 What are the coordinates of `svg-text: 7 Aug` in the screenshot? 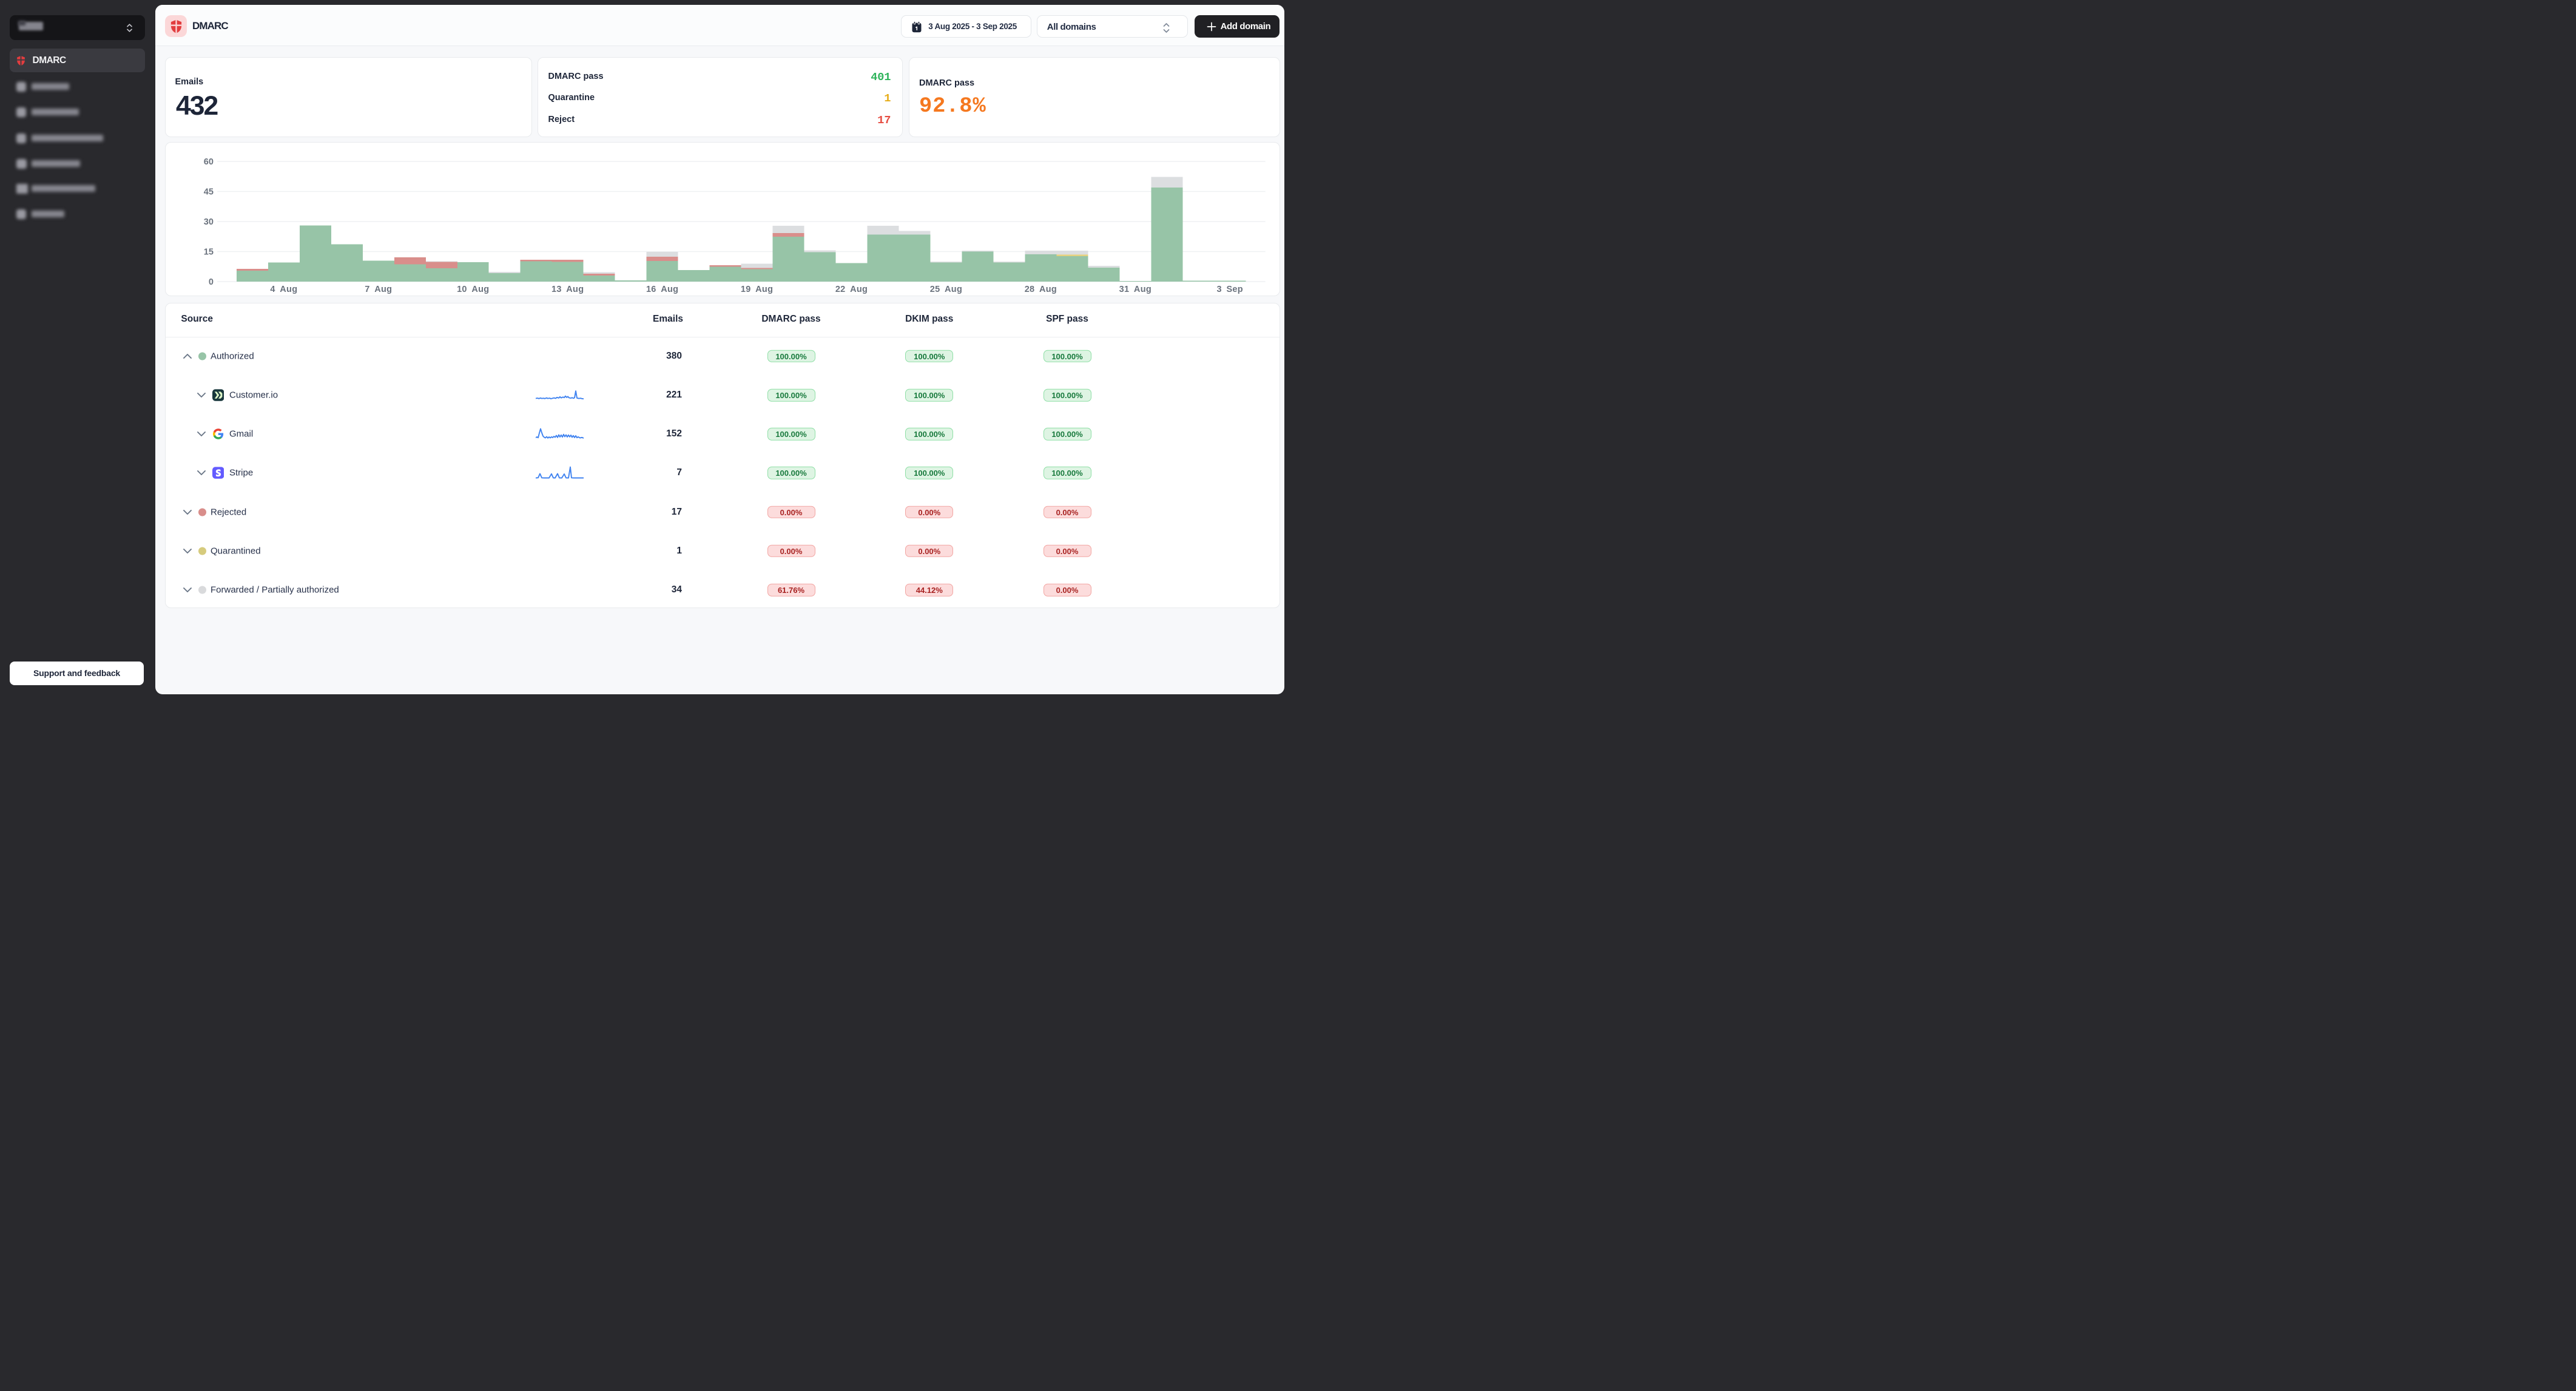 It's located at (379, 289).